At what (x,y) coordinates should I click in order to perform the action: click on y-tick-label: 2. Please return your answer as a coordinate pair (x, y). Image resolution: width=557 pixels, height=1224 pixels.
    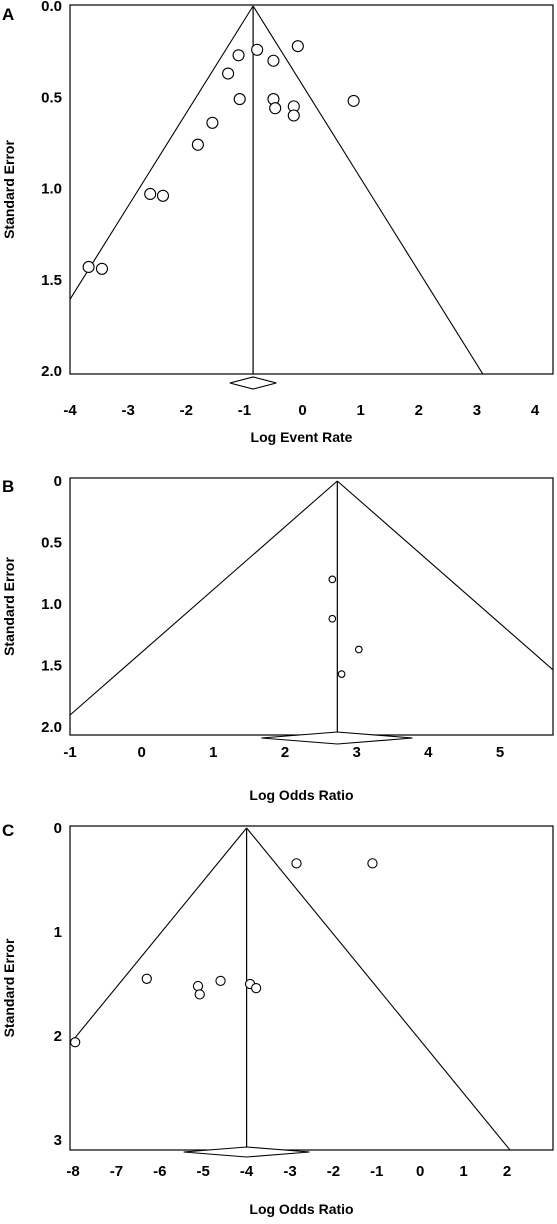
    Looking at the image, I should click on (58, 1036).